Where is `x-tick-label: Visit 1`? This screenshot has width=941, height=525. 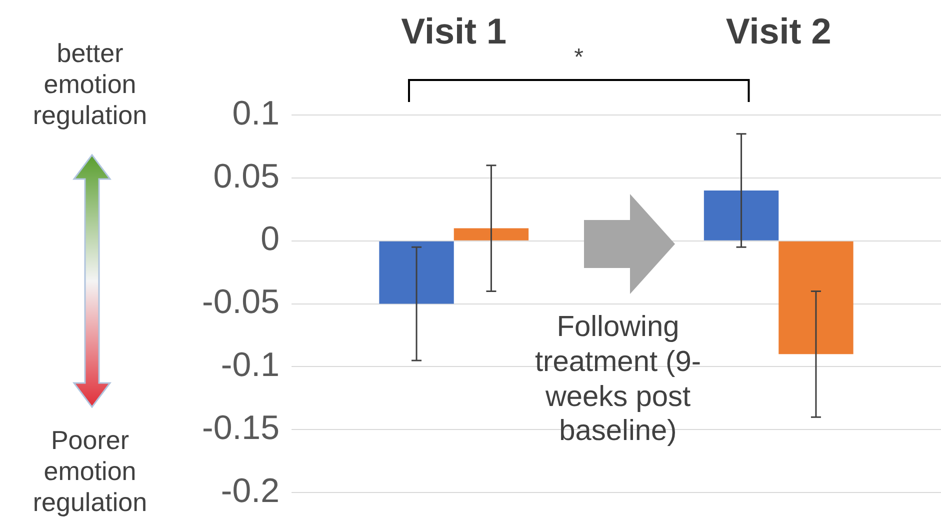 x-tick-label: Visit 1 is located at coordinates (454, 31).